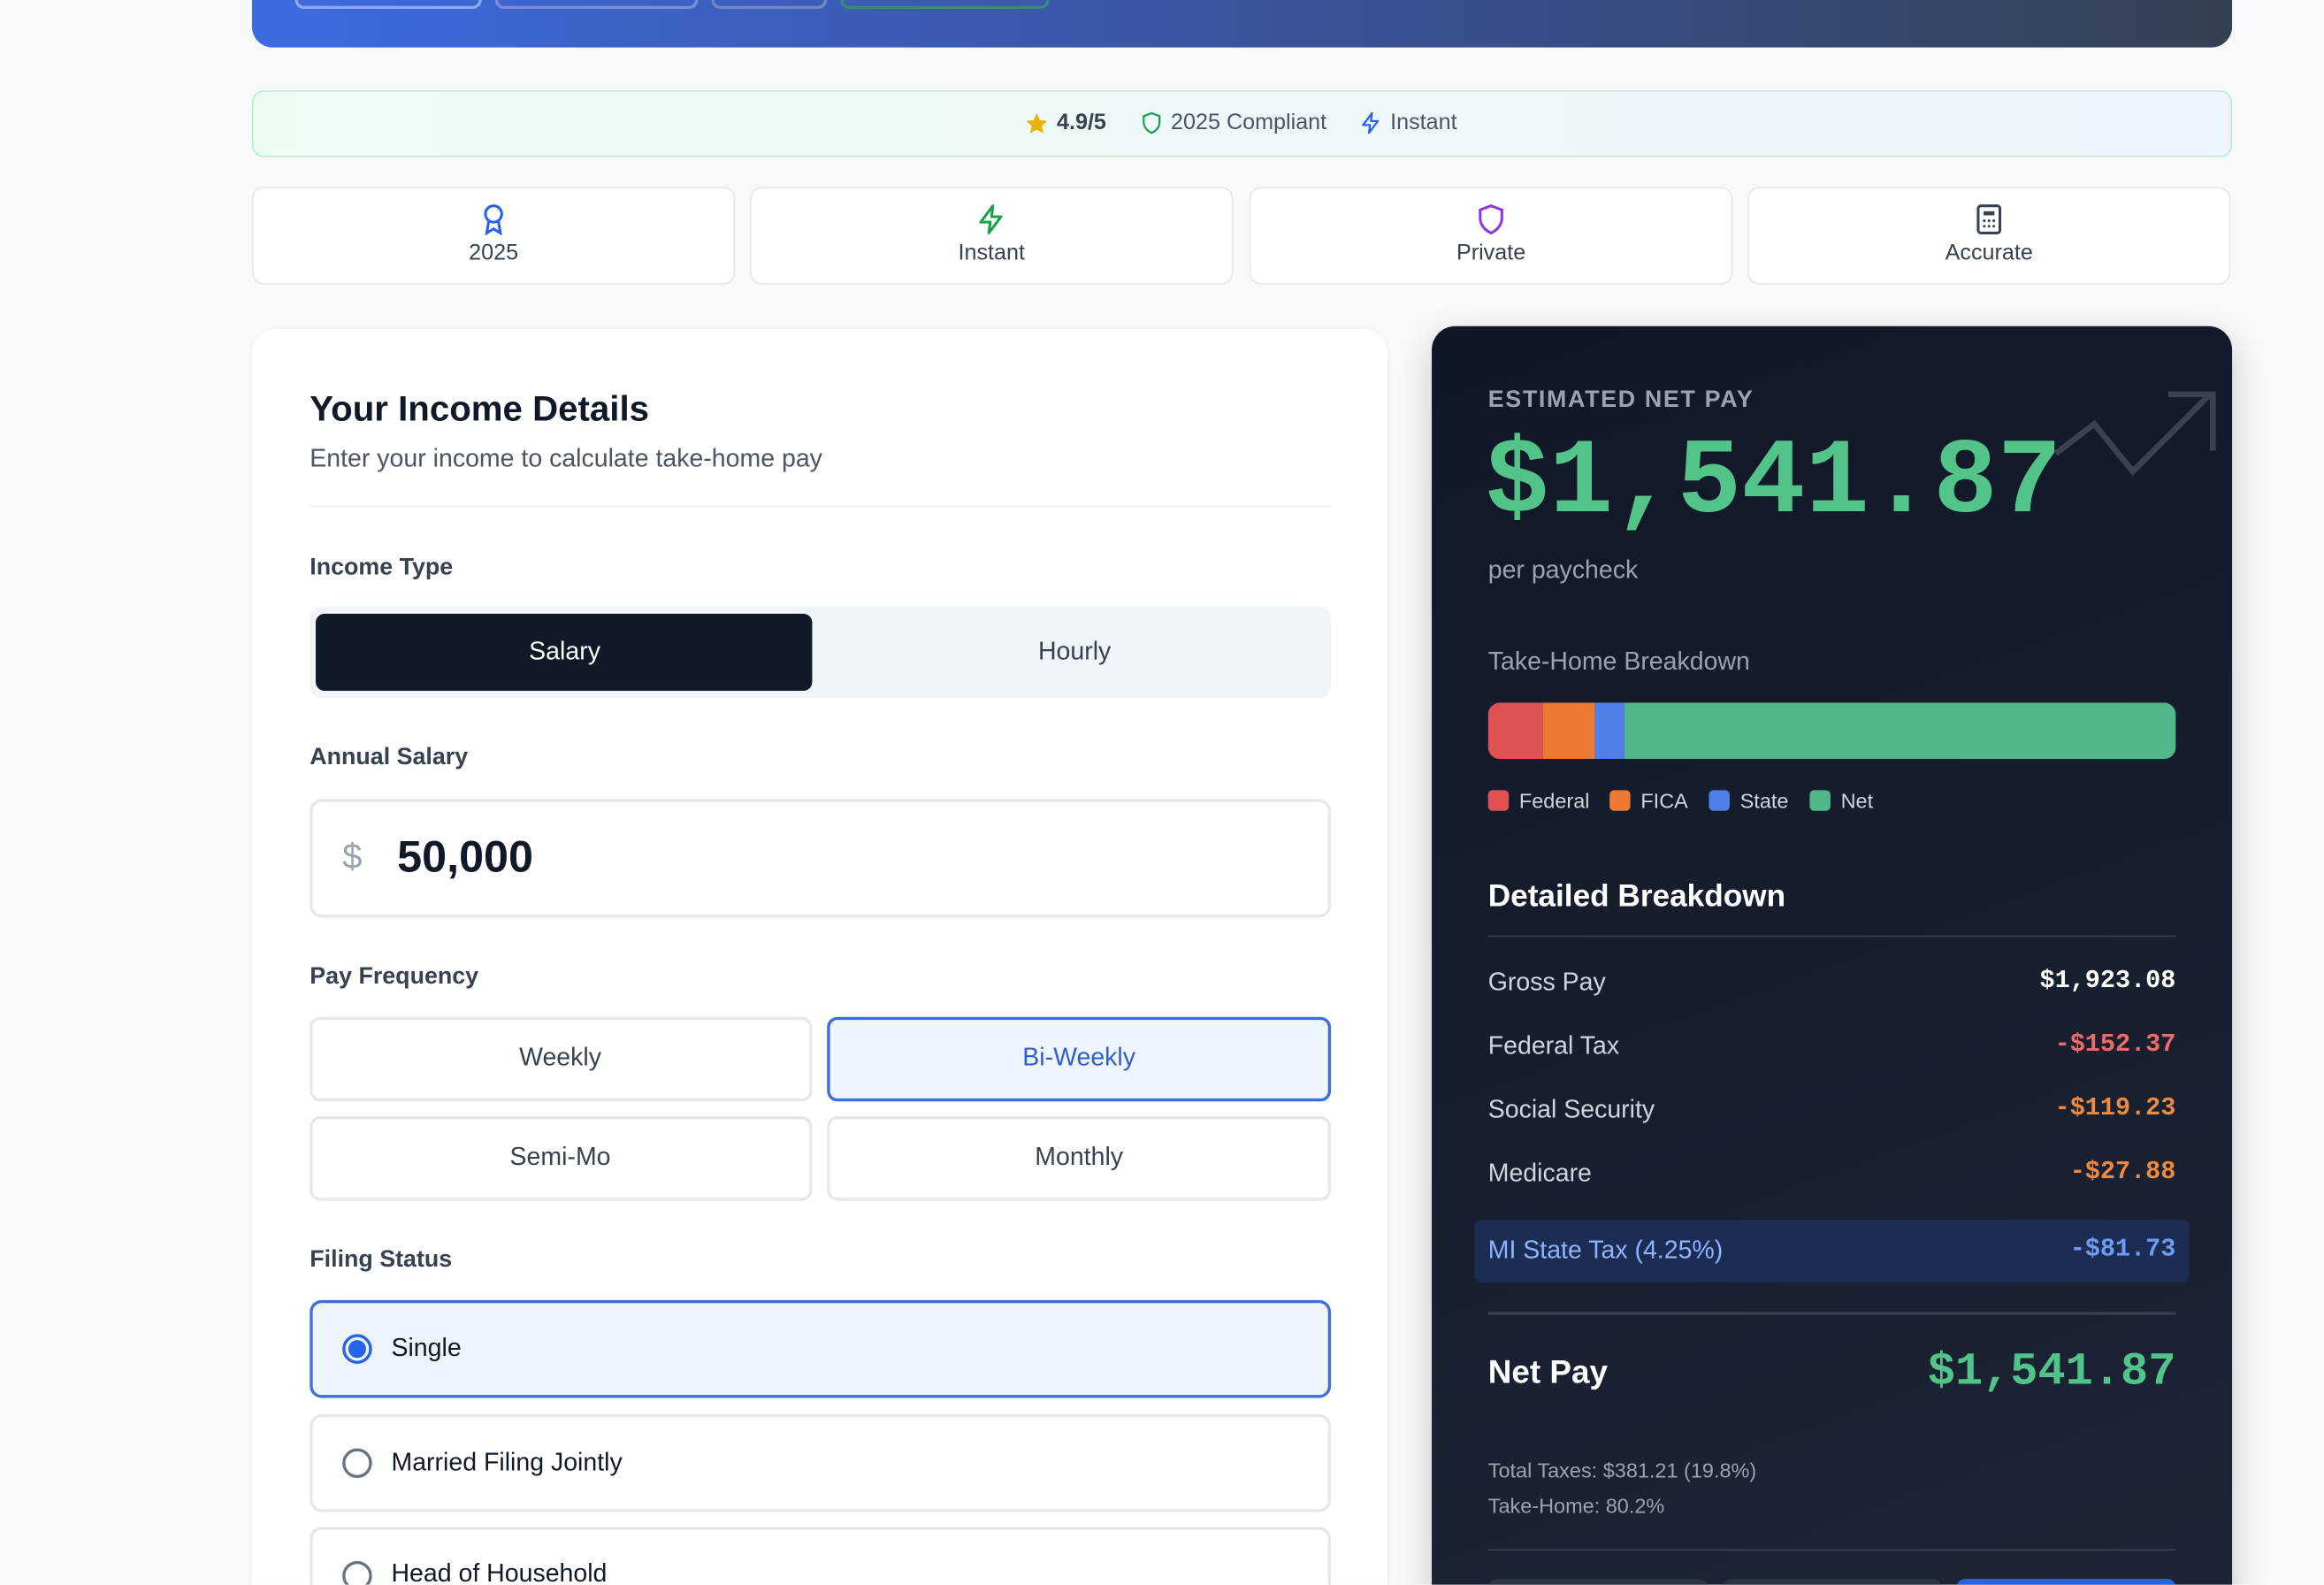  What do you see at coordinates (1249, 122) in the screenshot?
I see `compliance: 2025 Compliant` at bounding box center [1249, 122].